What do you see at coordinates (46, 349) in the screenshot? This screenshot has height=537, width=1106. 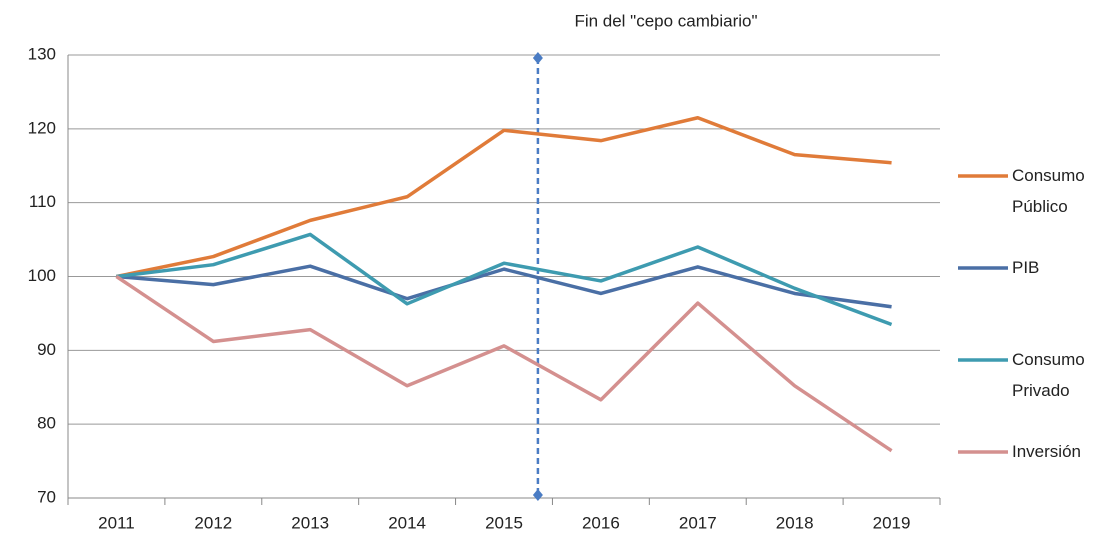 I see `y-tick-label: 90` at bounding box center [46, 349].